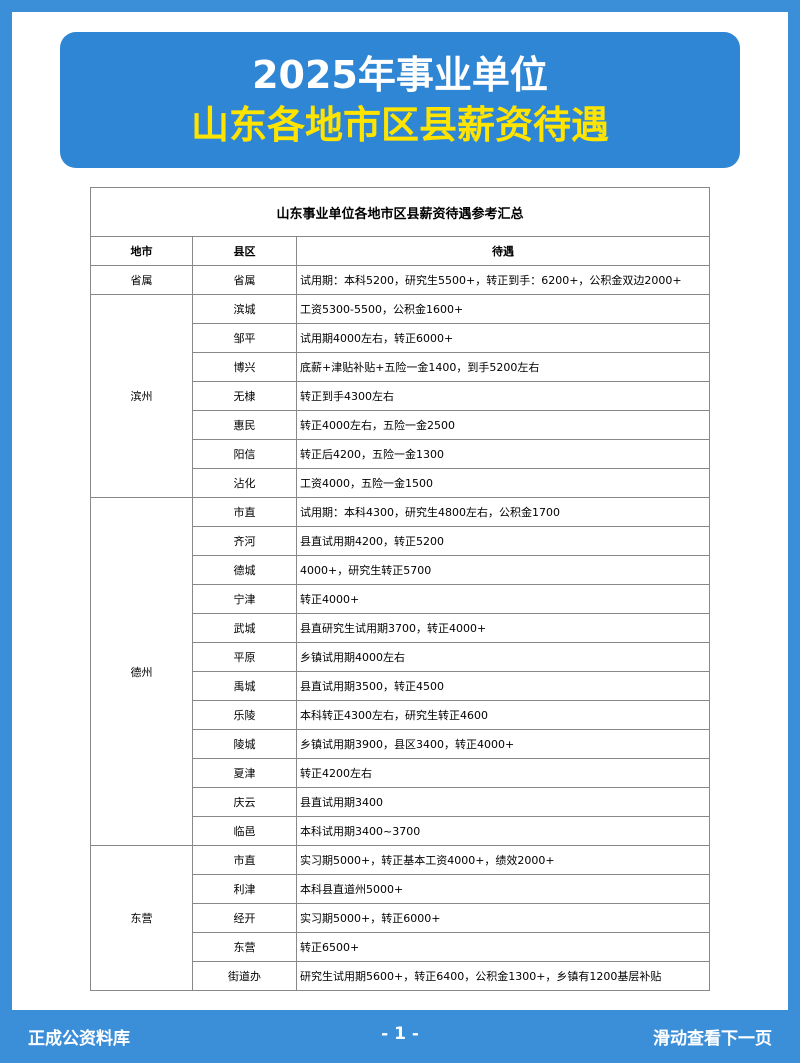 This screenshot has height=1063, width=800. What do you see at coordinates (244, 396) in the screenshot?
I see `county-cell: 无棣` at bounding box center [244, 396].